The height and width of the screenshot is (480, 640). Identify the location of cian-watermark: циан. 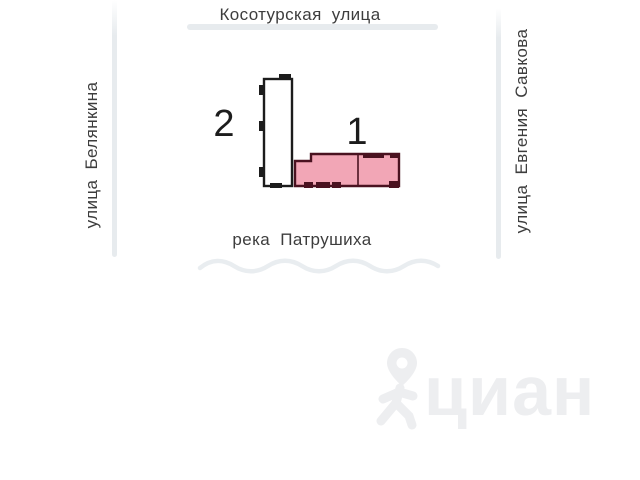
(481, 389).